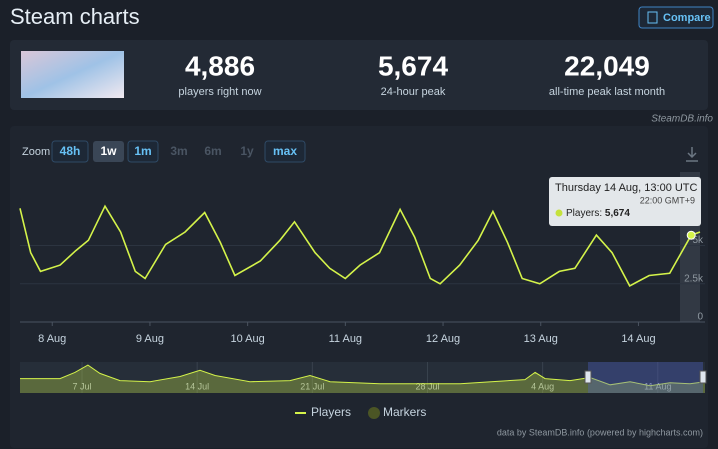  Describe the element at coordinates (75, 16) in the screenshot. I see `page-title: Steam charts` at that location.